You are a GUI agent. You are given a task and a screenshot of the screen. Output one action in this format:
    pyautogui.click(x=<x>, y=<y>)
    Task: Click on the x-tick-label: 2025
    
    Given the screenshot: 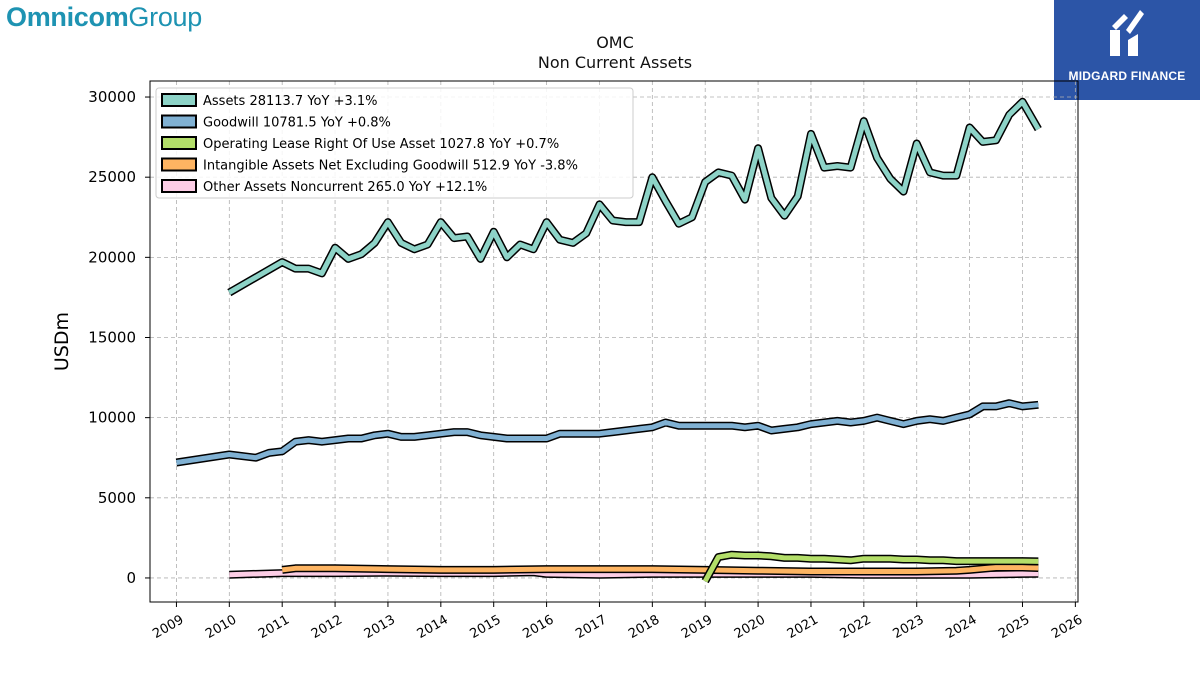 What is the action you would take?
    pyautogui.click(x=1014, y=627)
    